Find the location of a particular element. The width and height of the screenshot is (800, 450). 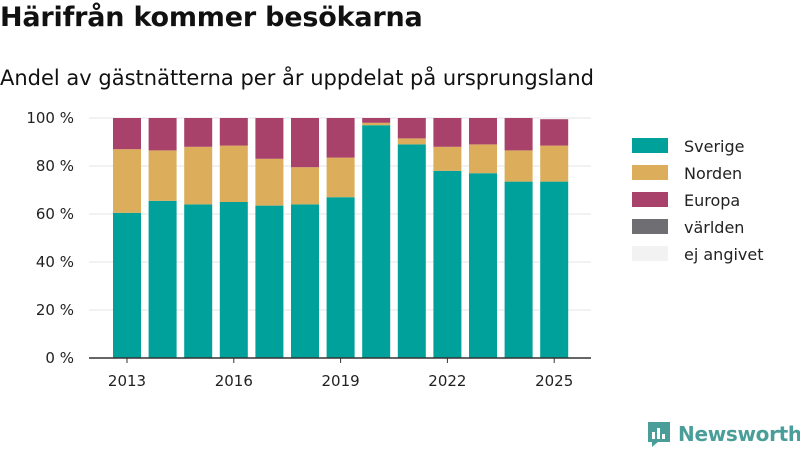

x-tick-label: 2019 is located at coordinates (341, 381).